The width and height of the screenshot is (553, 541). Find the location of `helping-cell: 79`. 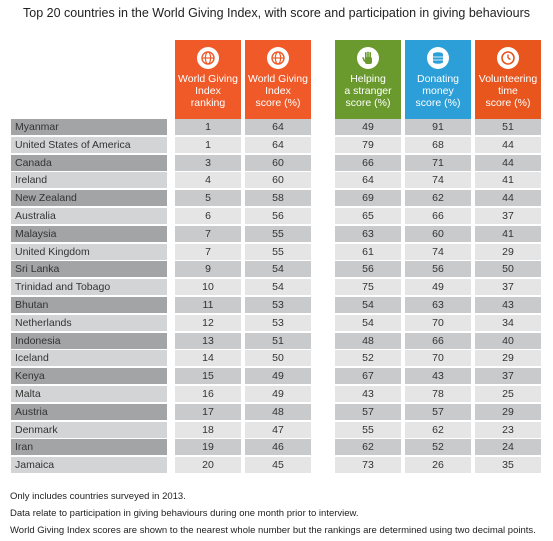

helping-cell: 79 is located at coordinates (368, 144).